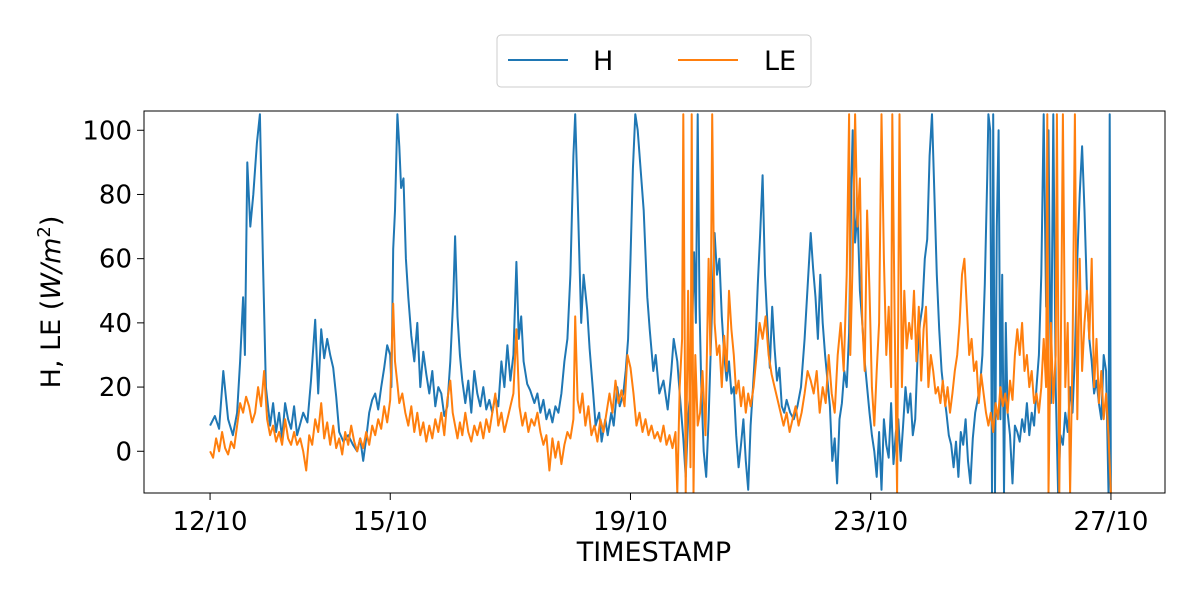 The image size is (1200, 600). I want to click on legend-label-le: LE, so click(780, 61).